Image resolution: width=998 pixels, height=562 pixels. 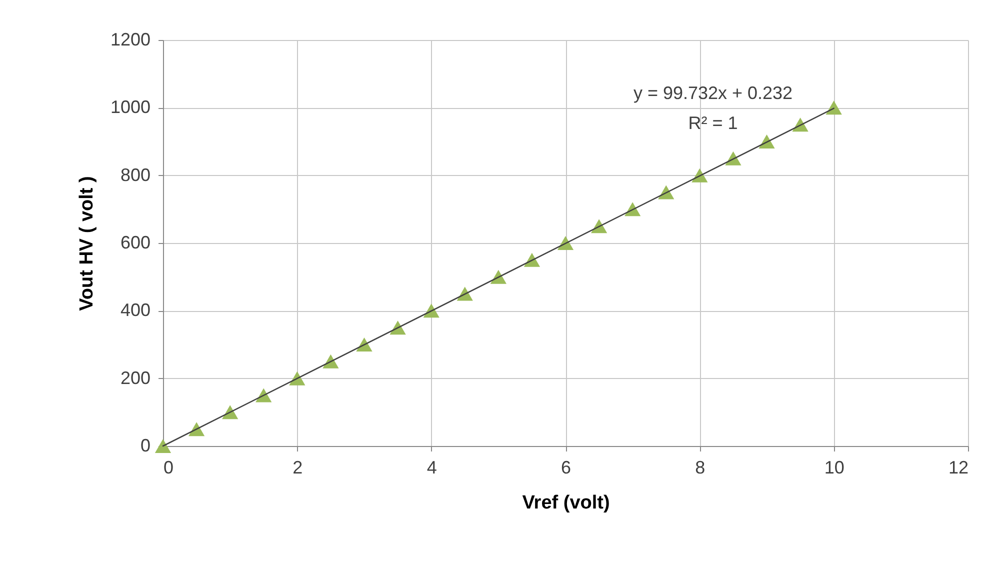 What do you see at coordinates (713, 93) in the screenshot?
I see `annotation: y = 99.732x + 0.232` at bounding box center [713, 93].